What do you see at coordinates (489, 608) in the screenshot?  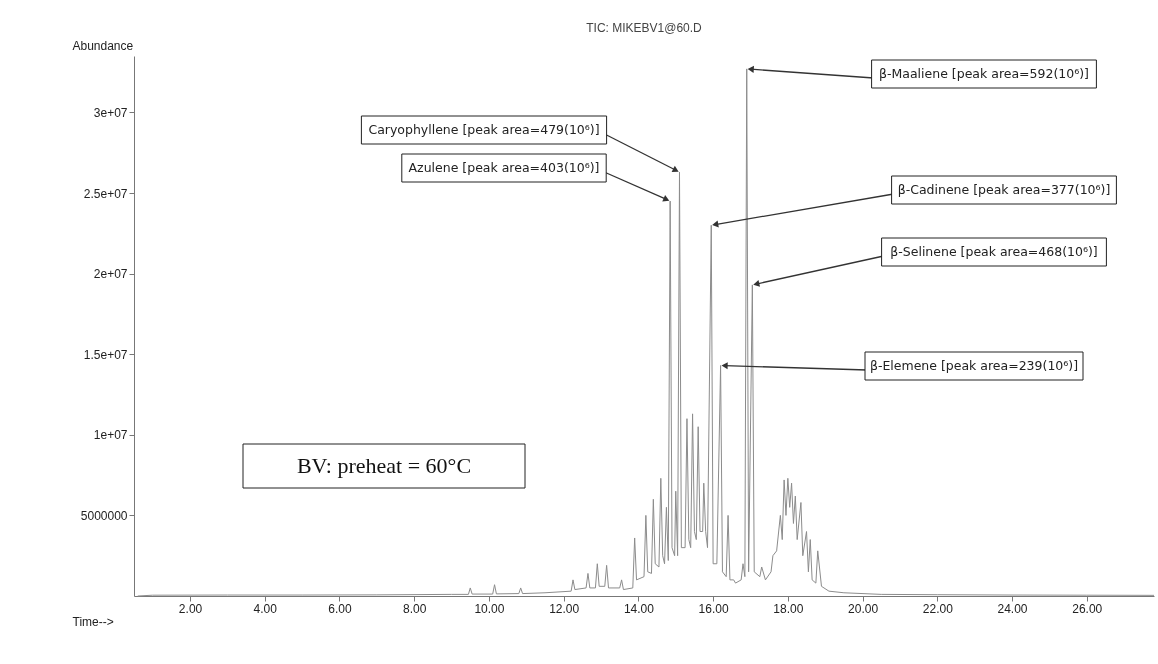 I see `x-tick-label: 10.00` at bounding box center [489, 608].